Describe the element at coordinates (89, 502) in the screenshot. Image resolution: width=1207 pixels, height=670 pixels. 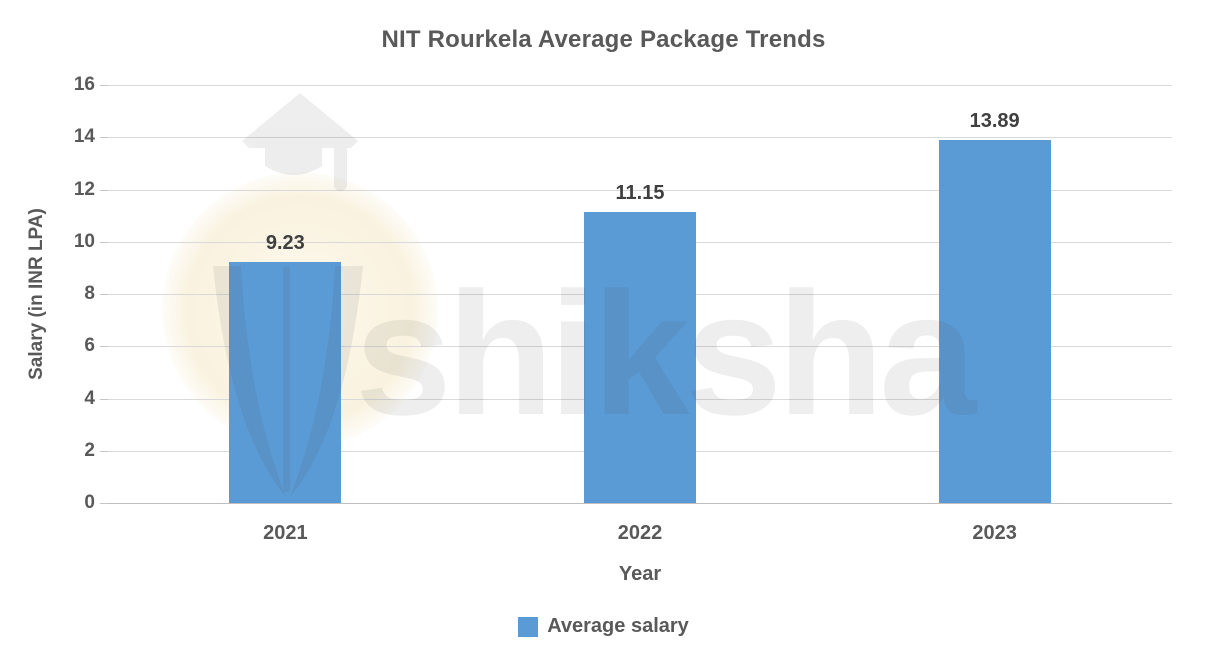
I see `y-tick-label: 0` at that location.